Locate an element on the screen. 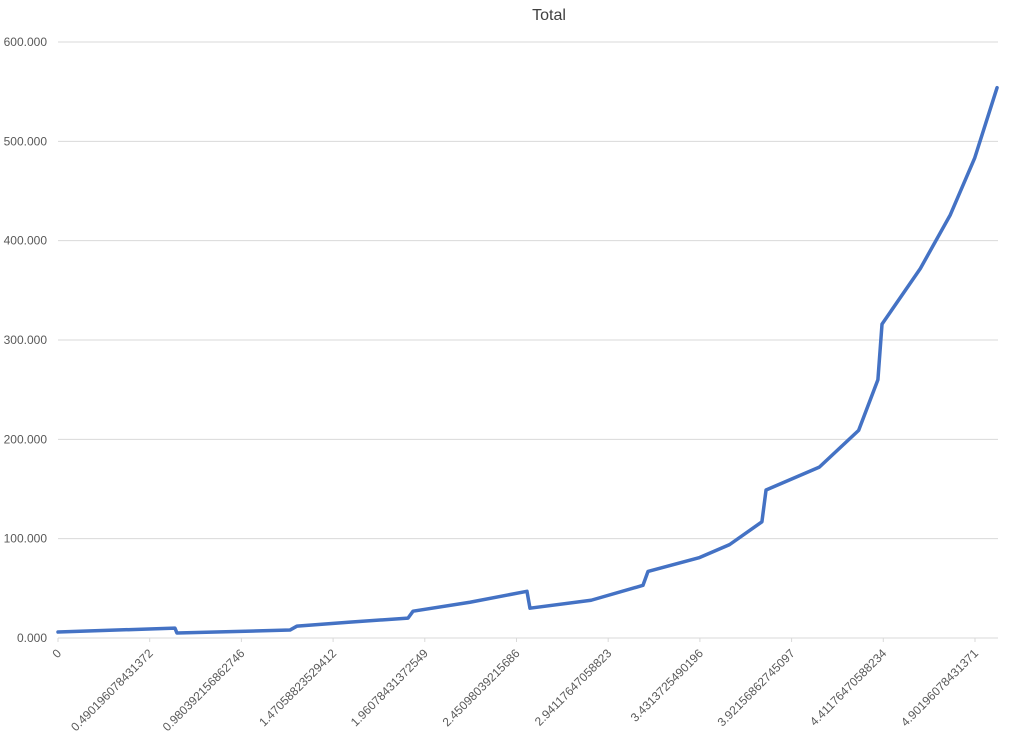  y-tick-label: 100.000 is located at coordinates (26, 539).